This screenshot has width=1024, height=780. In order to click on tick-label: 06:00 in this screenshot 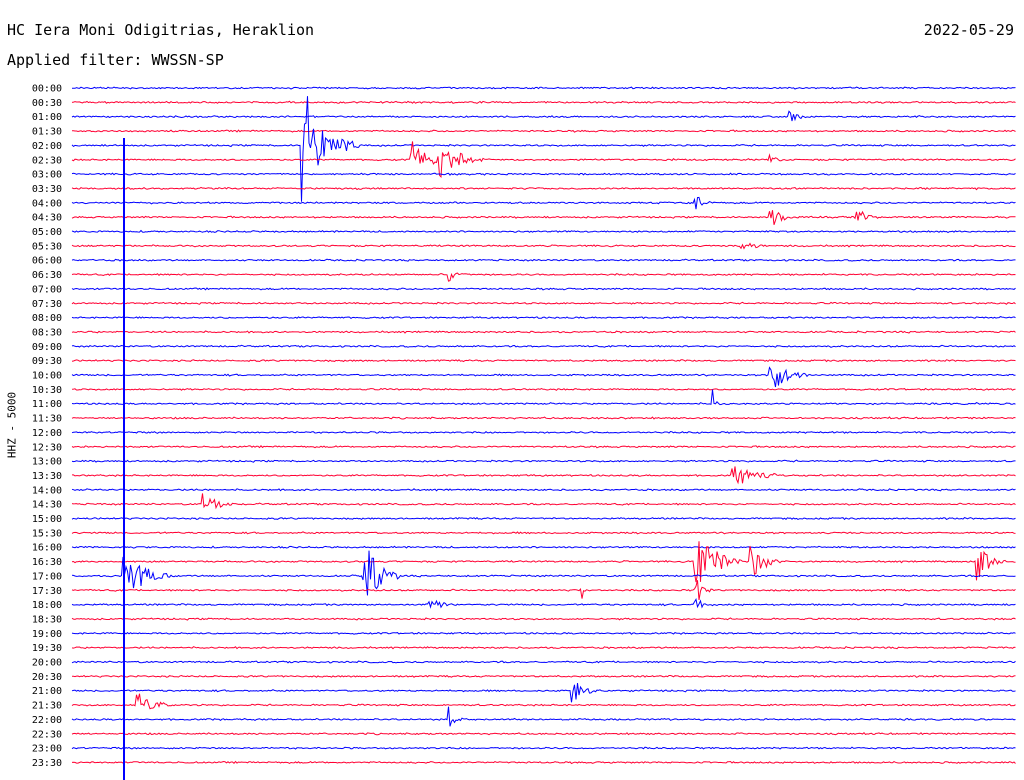, I will do `click(47, 261)`.